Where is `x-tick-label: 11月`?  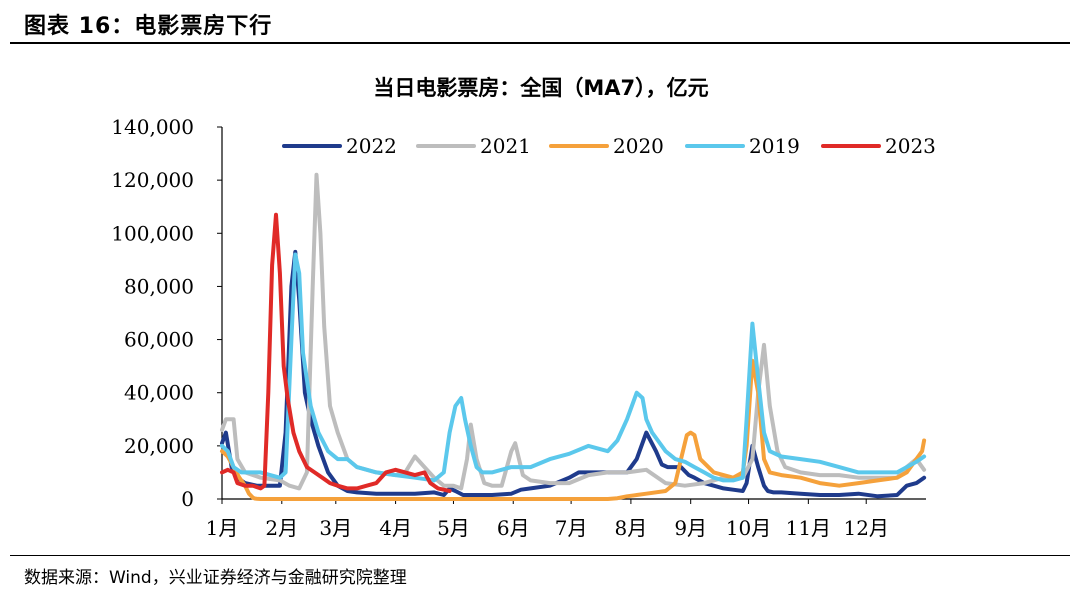
x-tick-label: 11月 is located at coordinates (808, 528).